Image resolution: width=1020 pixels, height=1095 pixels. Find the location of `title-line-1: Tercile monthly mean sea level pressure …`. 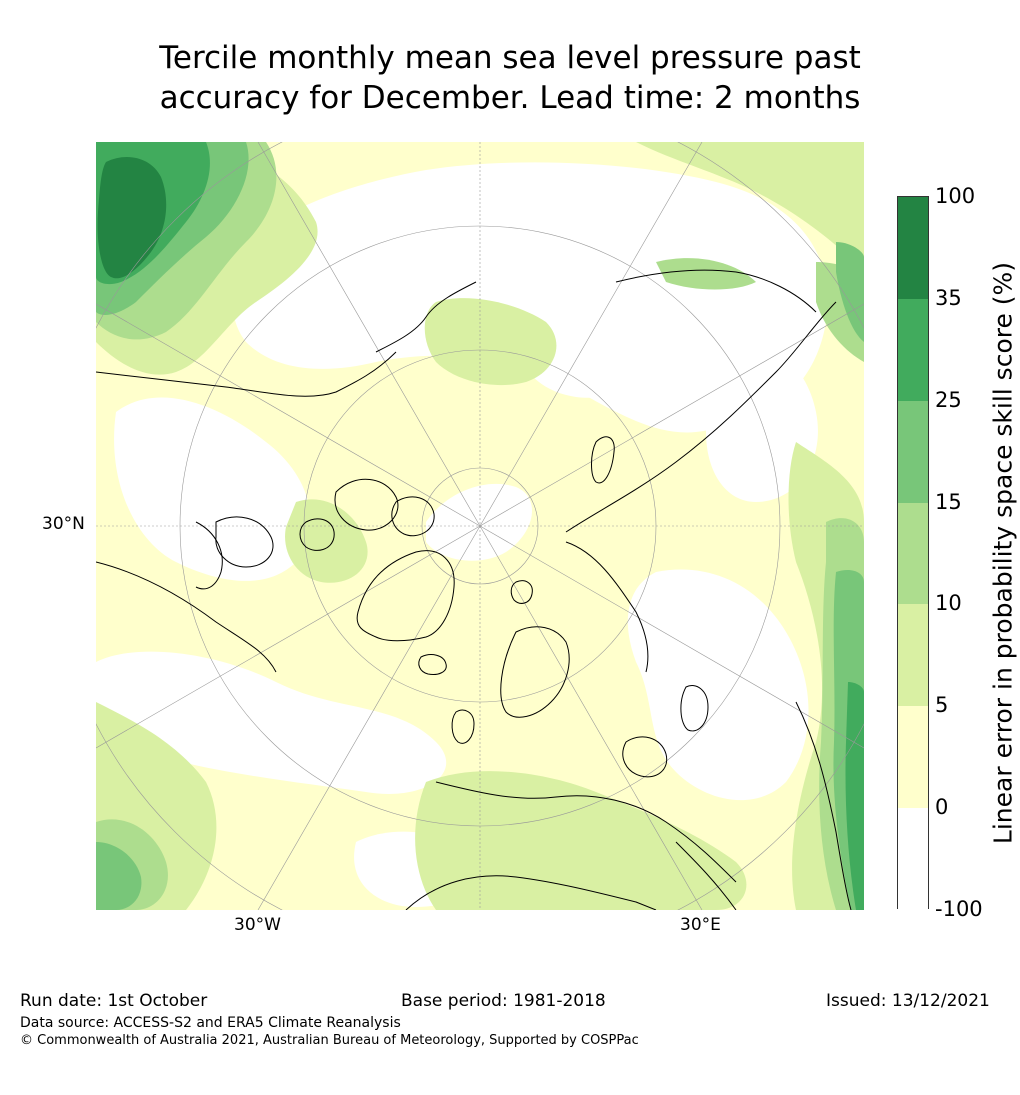

title-line-1: Tercile monthly mean sea level pressure … is located at coordinates (510, 58).